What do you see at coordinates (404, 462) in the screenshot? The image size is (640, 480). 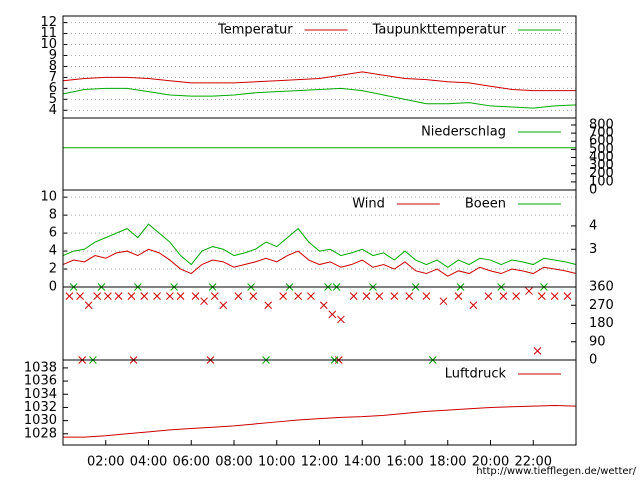 I see `x-tick-label: 16:00` at bounding box center [404, 462].